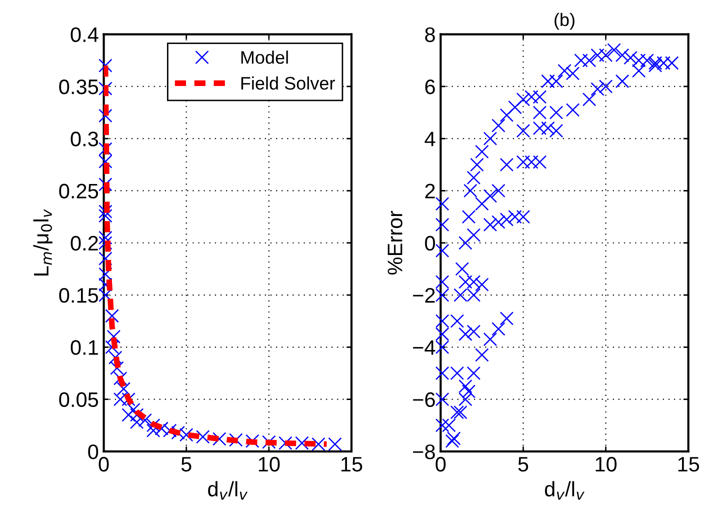 Image resolution: width=706 pixels, height=528 pixels. Describe the element at coordinates (430, 191) in the screenshot. I see `y-tick-label: 2` at that location.